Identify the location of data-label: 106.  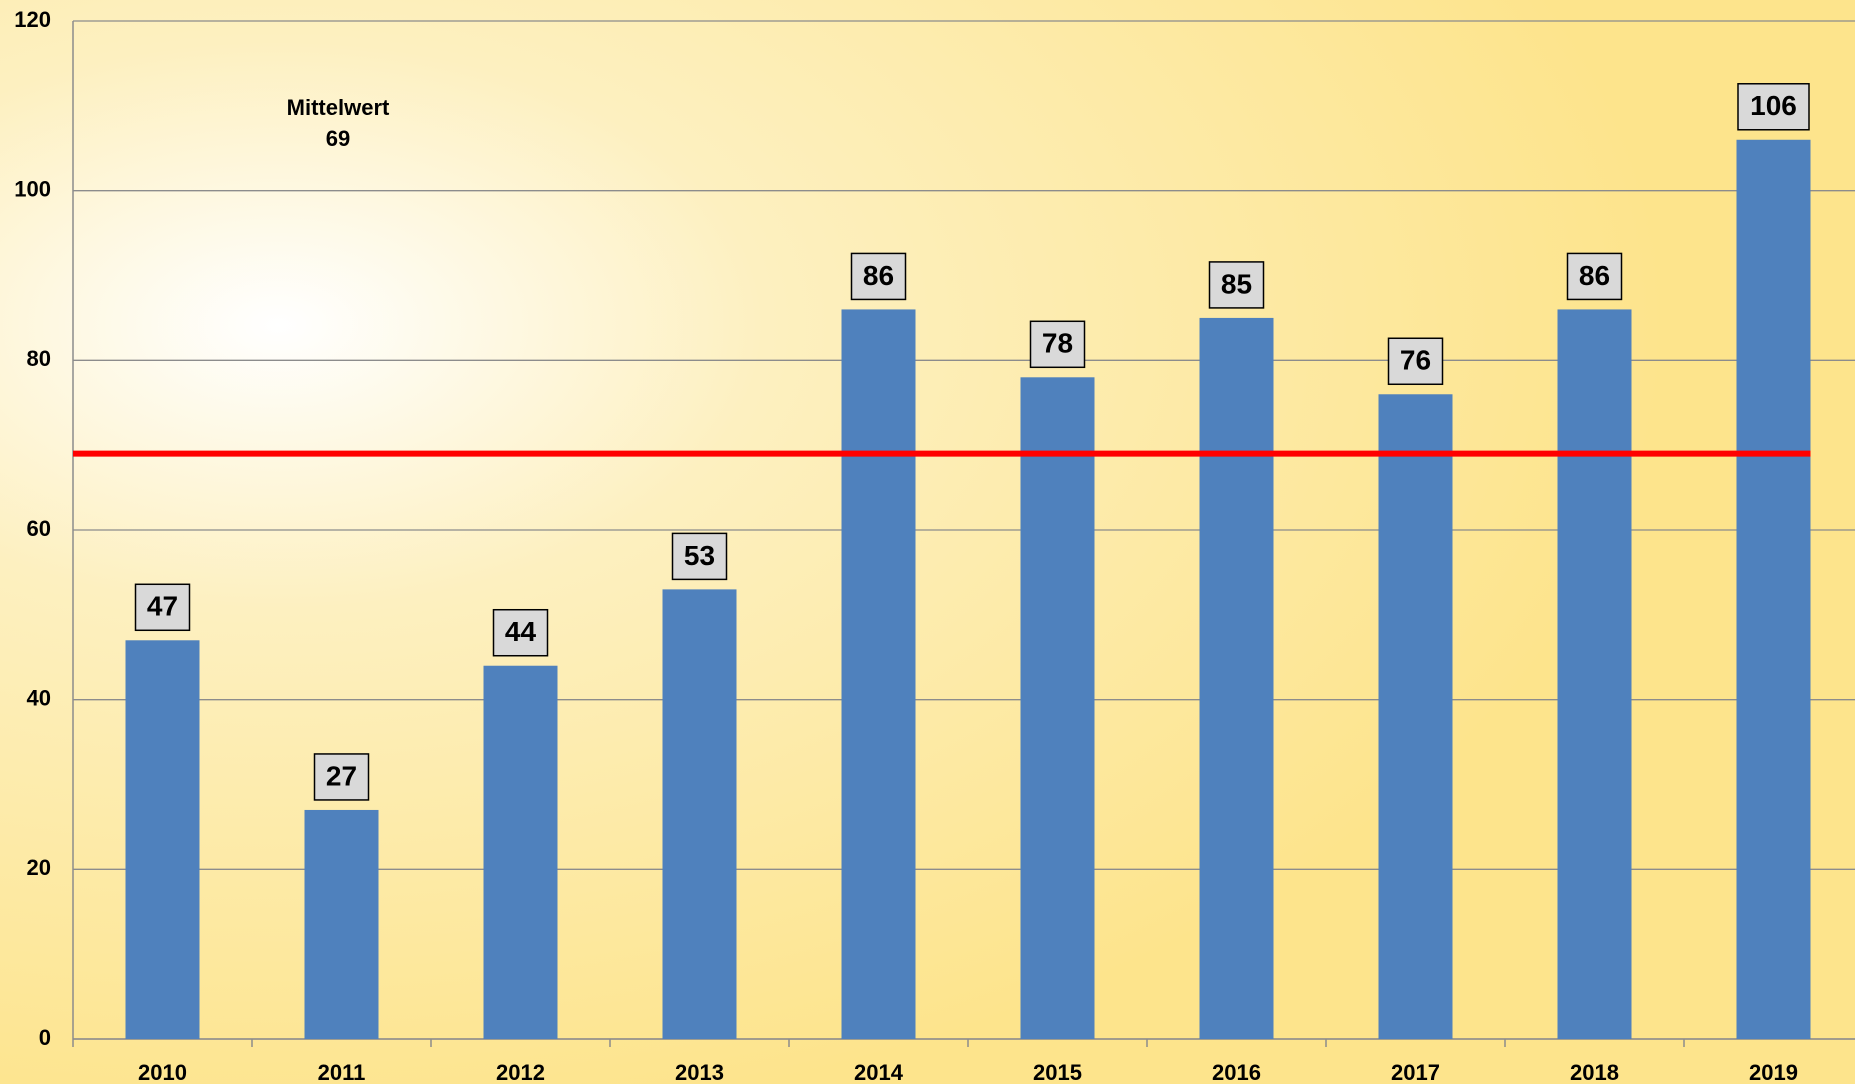
(1773, 105).